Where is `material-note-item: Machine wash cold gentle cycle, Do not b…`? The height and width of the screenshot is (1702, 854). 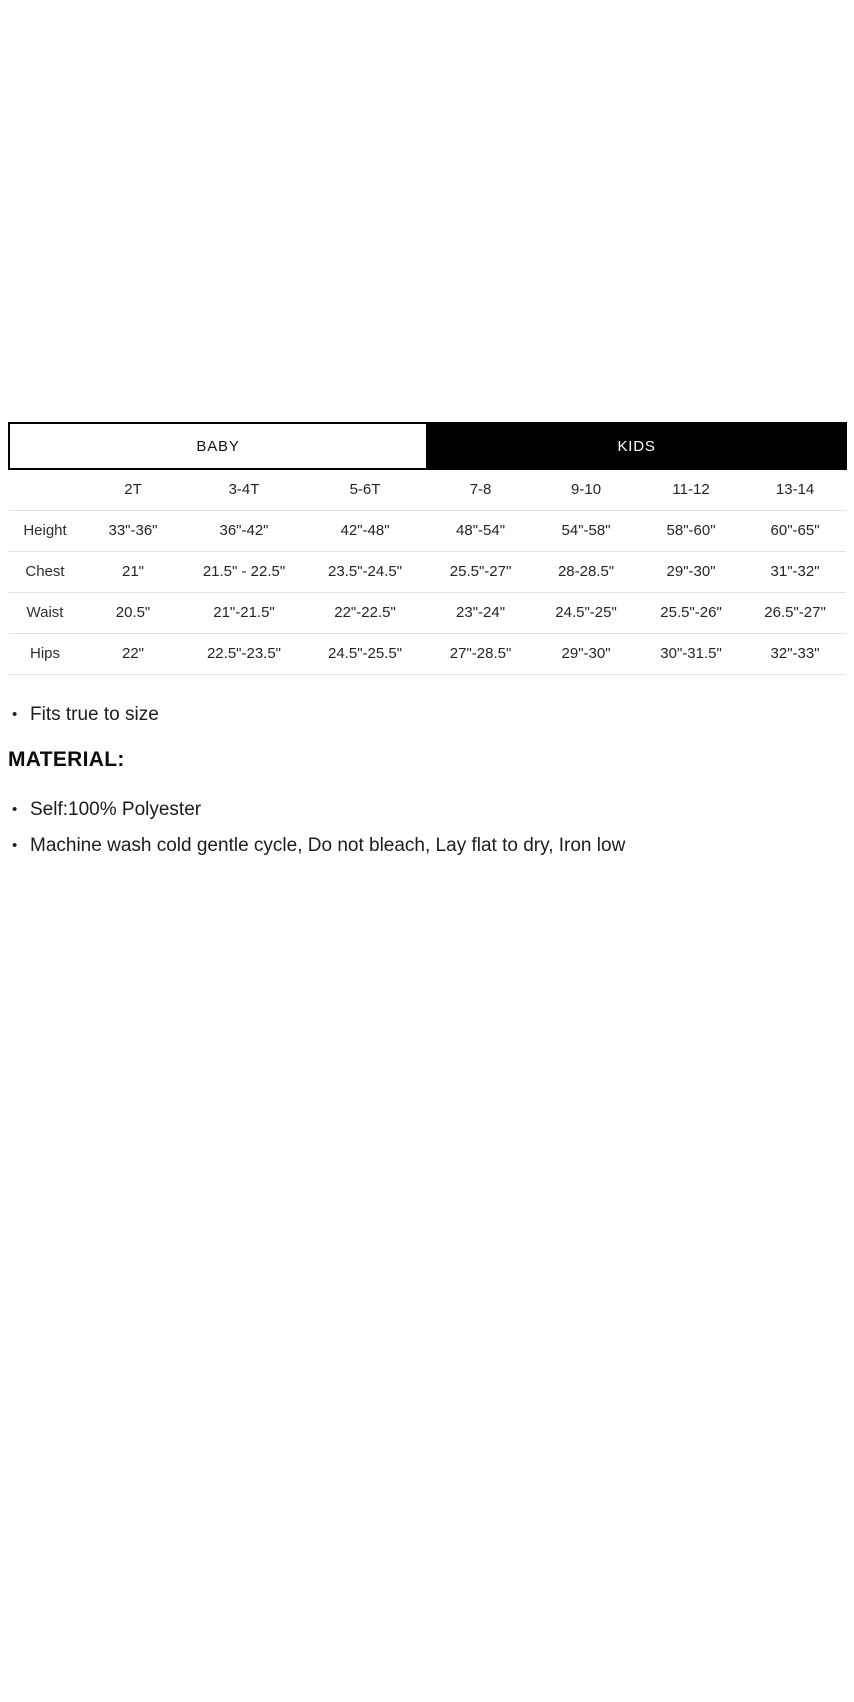
material-note-item: Machine wash cold gentle cycle, Do not b… is located at coordinates (426, 846).